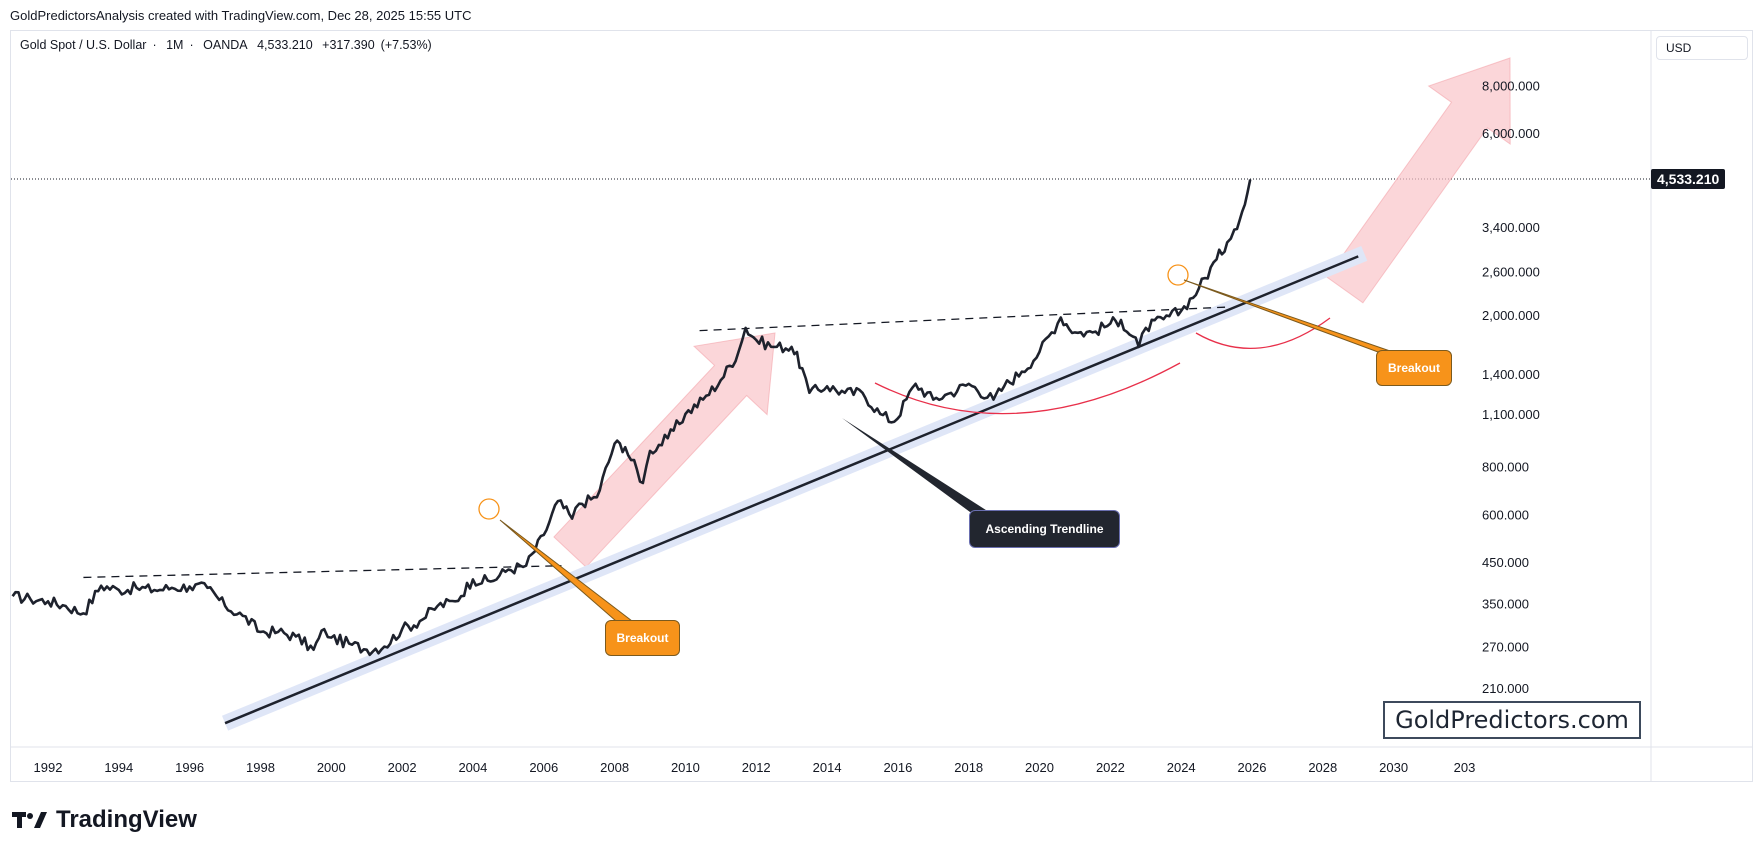 This screenshot has height=851, width=1763. Describe the element at coordinates (1511, 272) in the screenshot. I see `y-tick-label: 2,600.000` at that location.